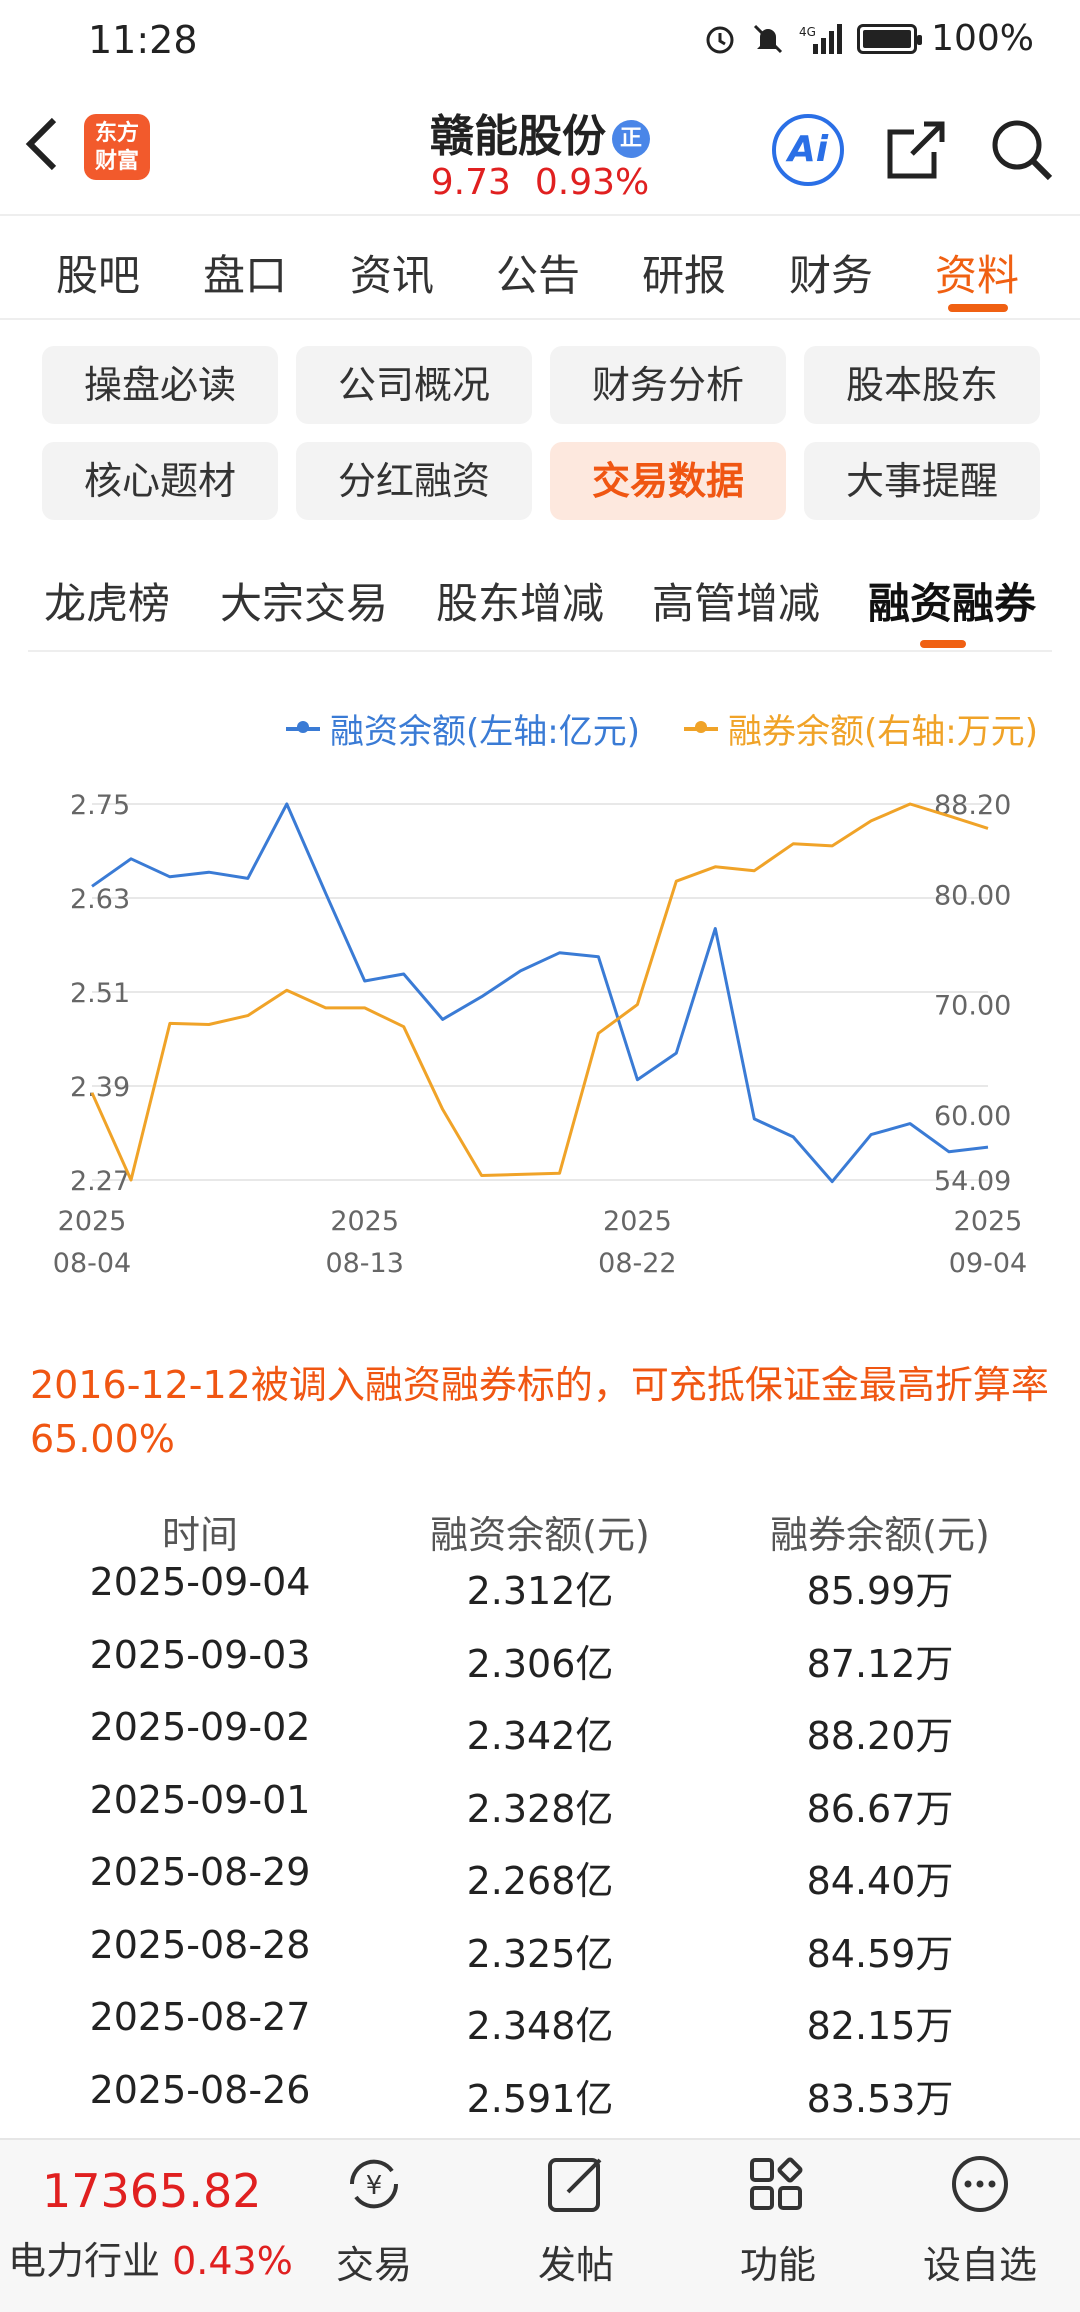  I want to click on submenu-company-overview: 公司概况, so click(414, 385).